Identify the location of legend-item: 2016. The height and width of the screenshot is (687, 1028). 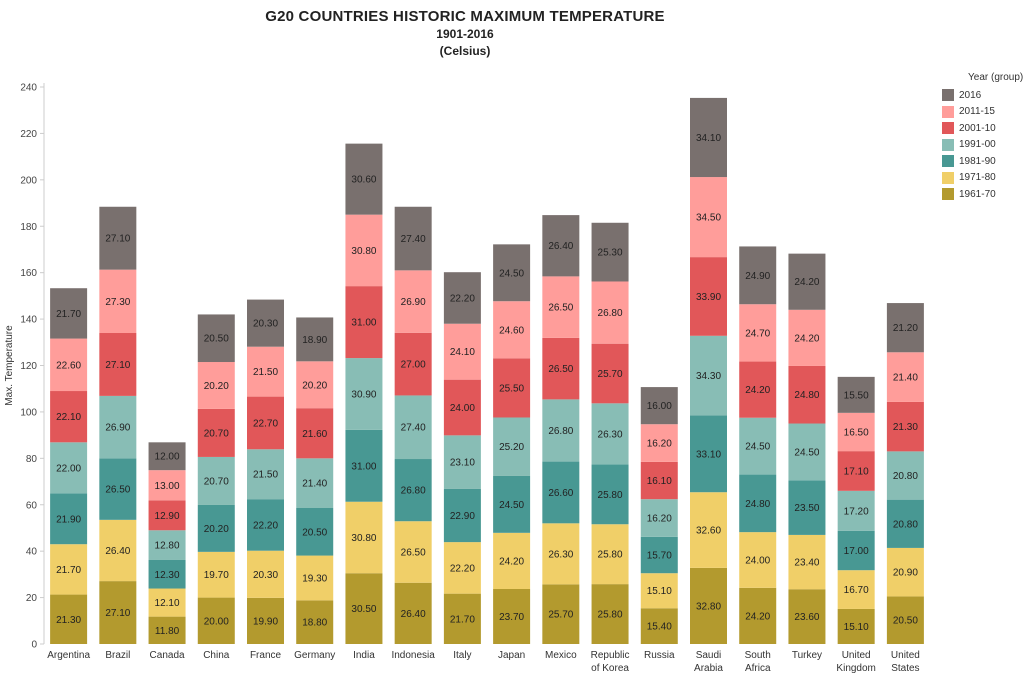
(982, 95).